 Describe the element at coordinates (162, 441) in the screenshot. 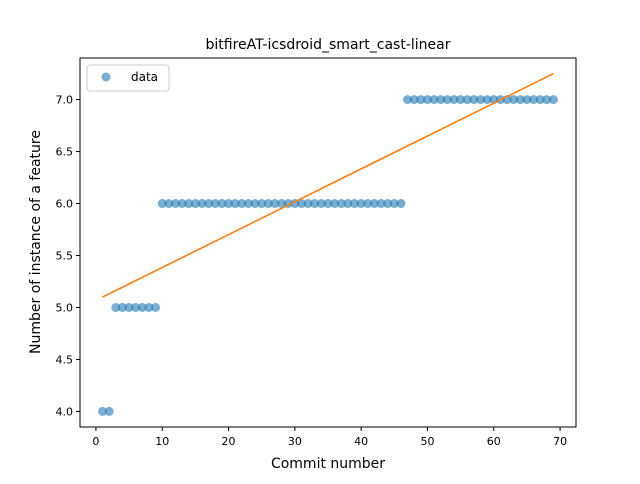

I see `x-tick-label: 10` at that location.